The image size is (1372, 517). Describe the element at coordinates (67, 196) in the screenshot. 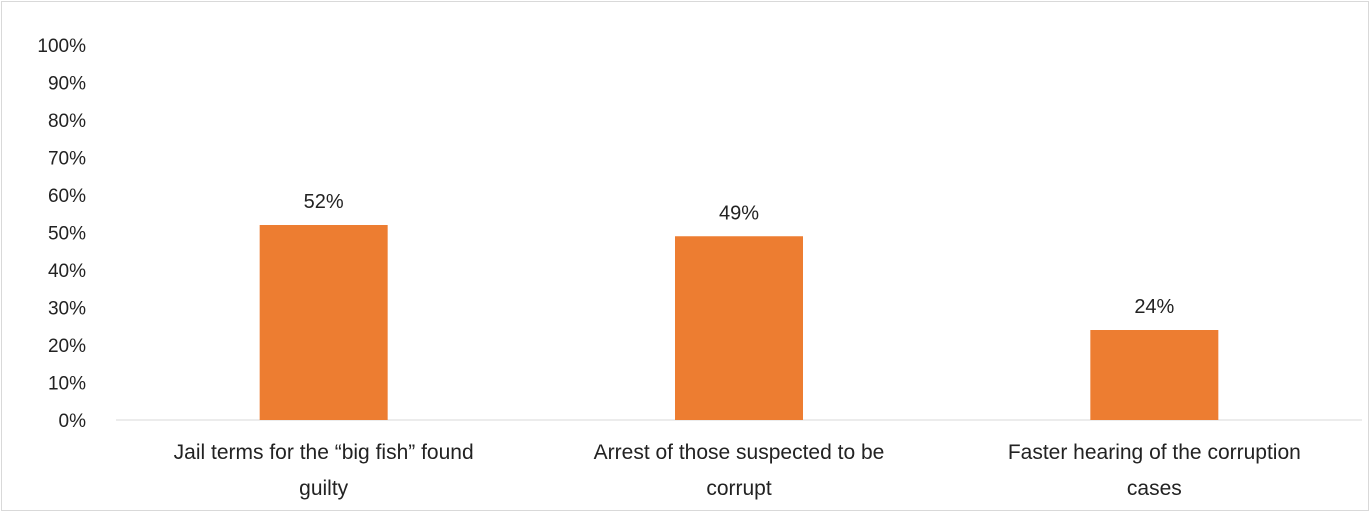

I see `y-tick-label: 60%` at that location.